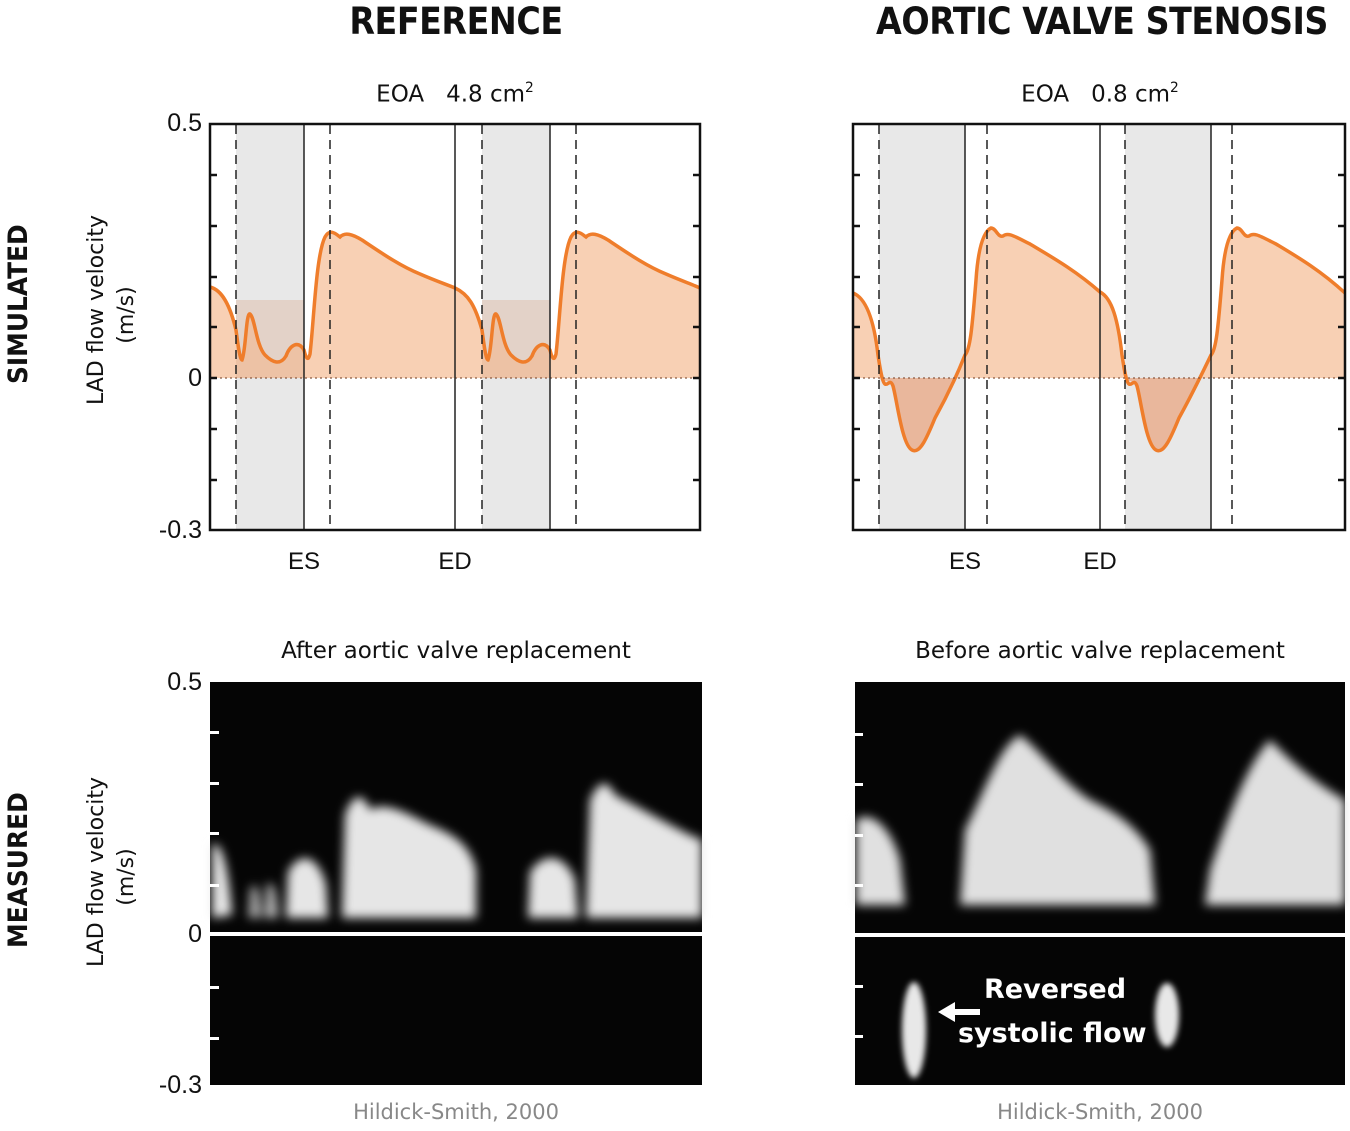  Describe the element at coordinates (456, 651) in the screenshot. I see `subtitle-after-replacement: After aortic valve replacement` at that location.